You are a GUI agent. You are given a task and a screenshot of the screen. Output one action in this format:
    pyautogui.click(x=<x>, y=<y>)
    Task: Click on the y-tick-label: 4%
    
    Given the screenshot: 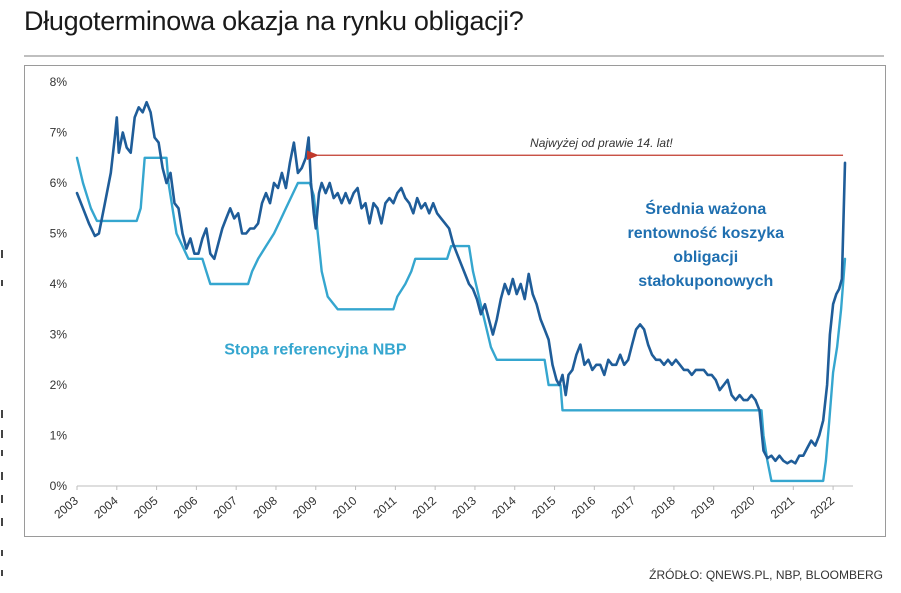 What is the action you would take?
    pyautogui.click(x=59, y=284)
    